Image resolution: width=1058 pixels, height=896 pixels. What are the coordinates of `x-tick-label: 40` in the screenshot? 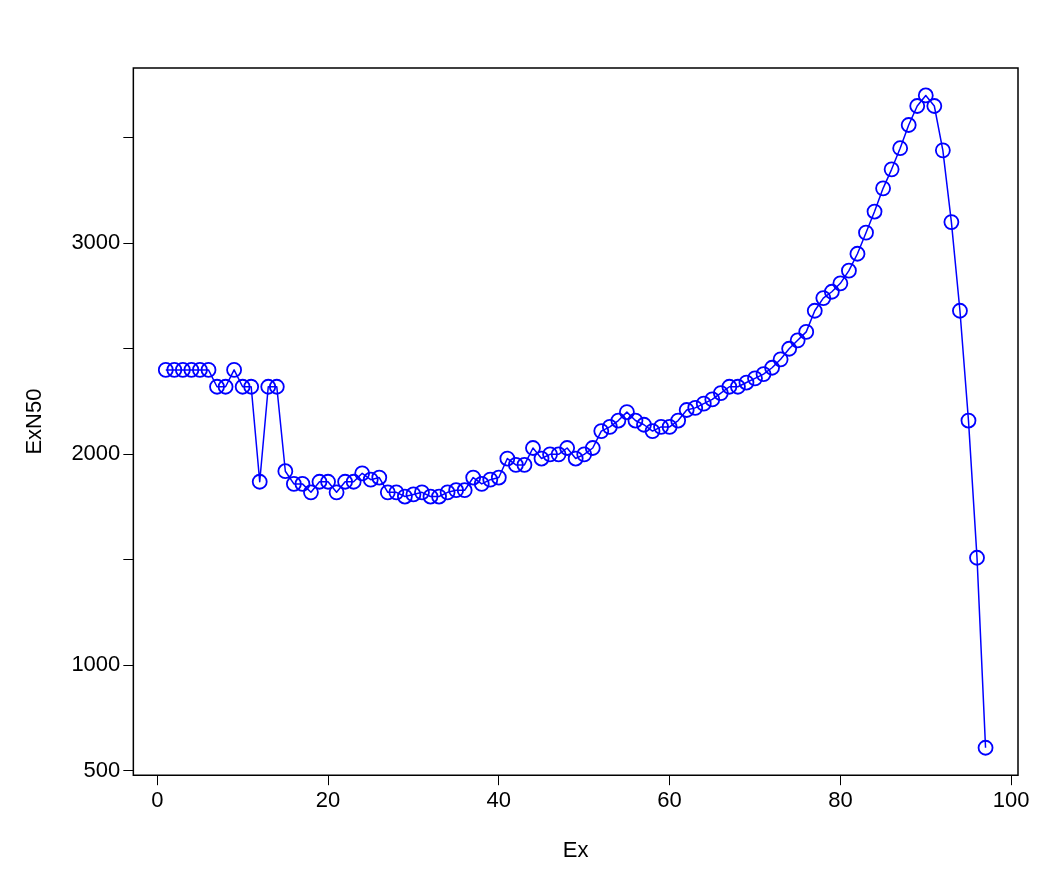 It's located at (499, 800).